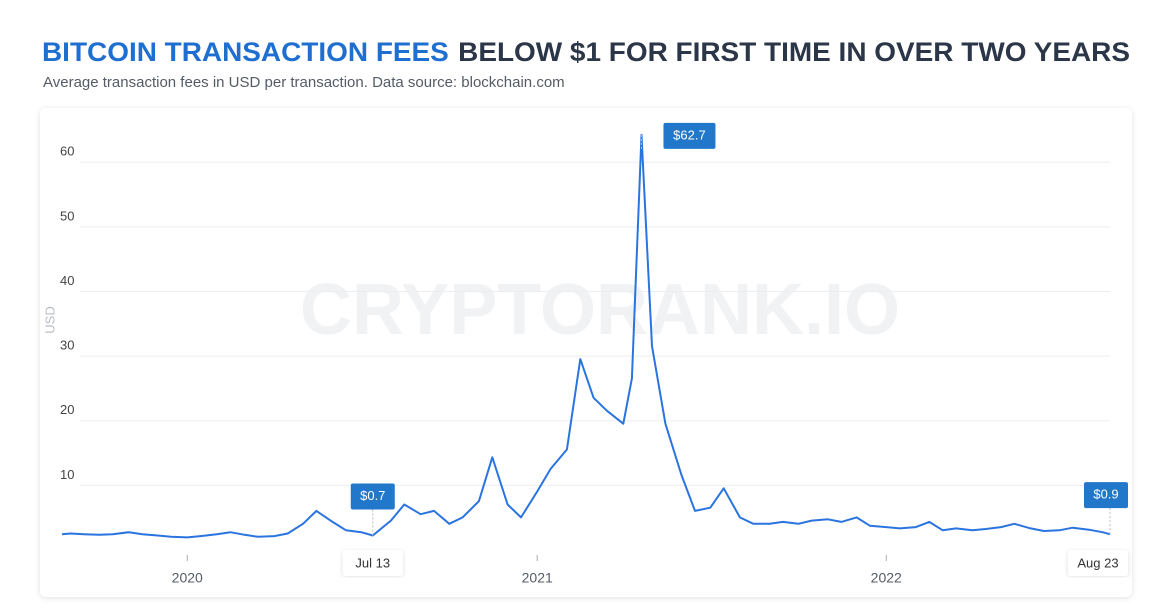 The image size is (1170, 616). What do you see at coordinates (67, 151) in the screenshot?
I see `y-tick-label: 60` at bounding box center [67, 151].